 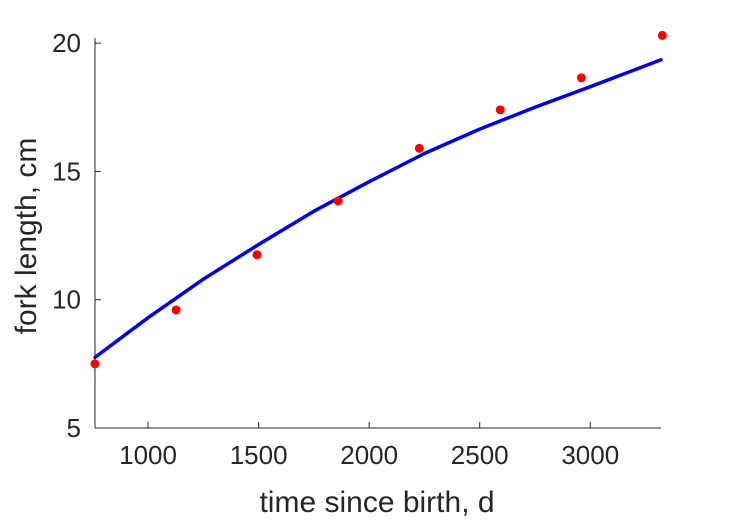 I want to click on x-axis-label: time since birth, d, so click(x=376, y=502).